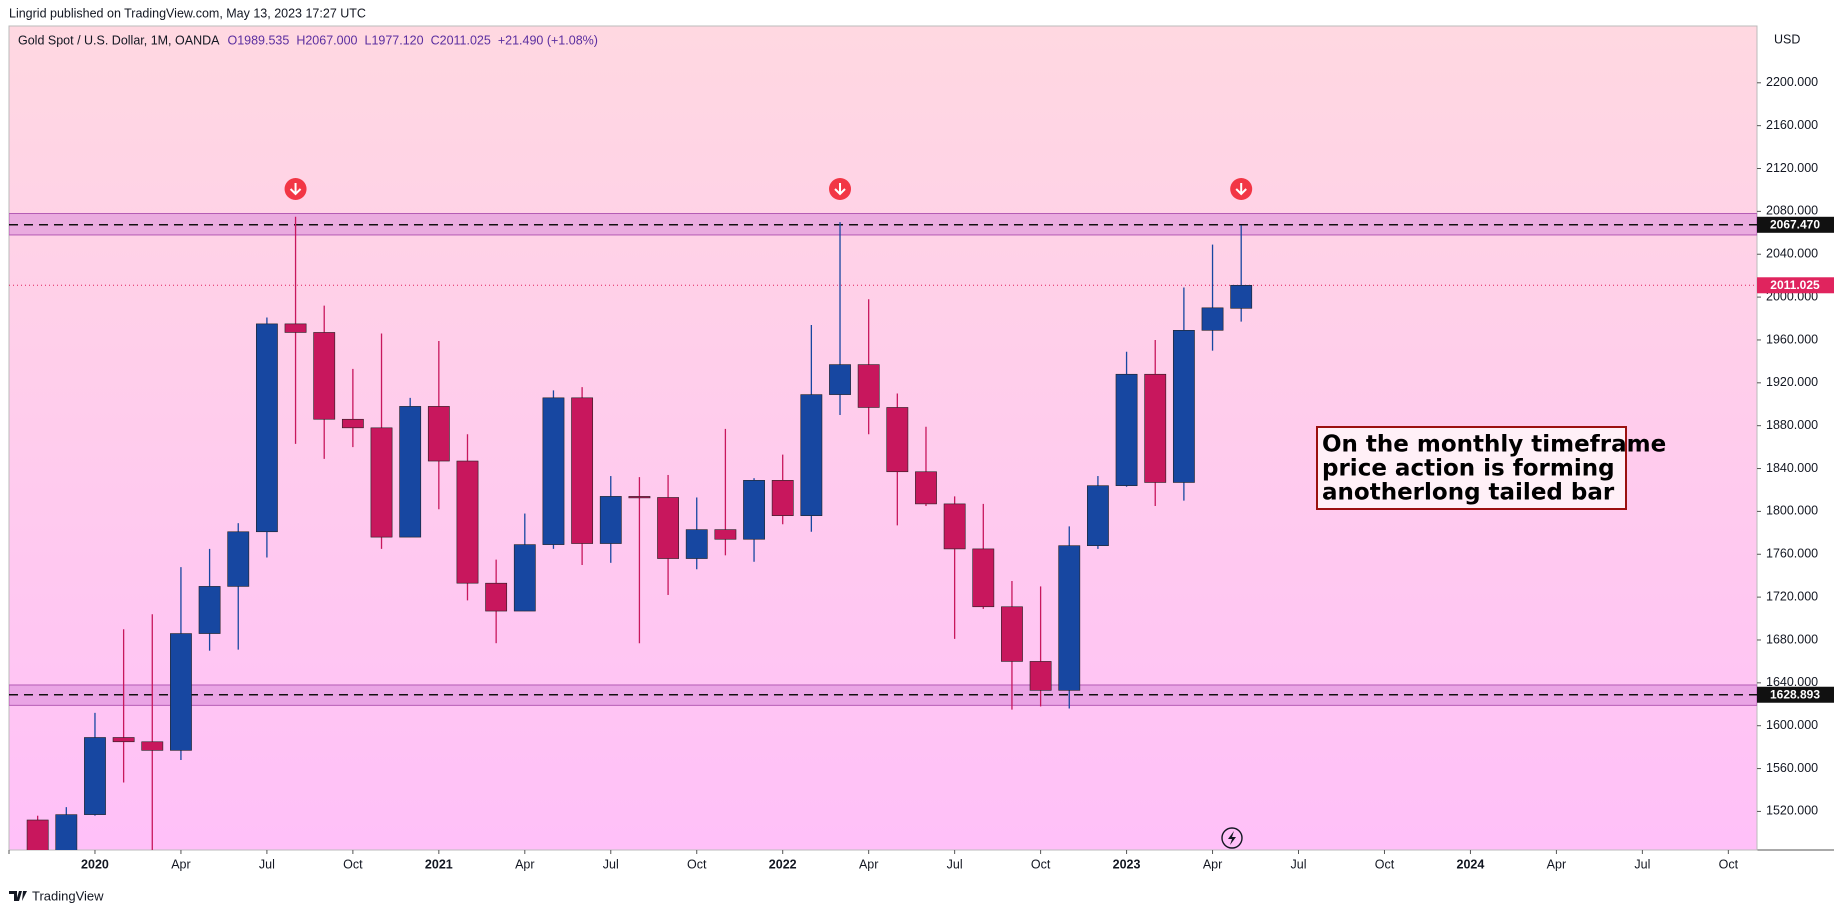  Describe the element at coordinates (1792, 682) in the screenshot. I see `y-tick-label: 1640.000` at that location.